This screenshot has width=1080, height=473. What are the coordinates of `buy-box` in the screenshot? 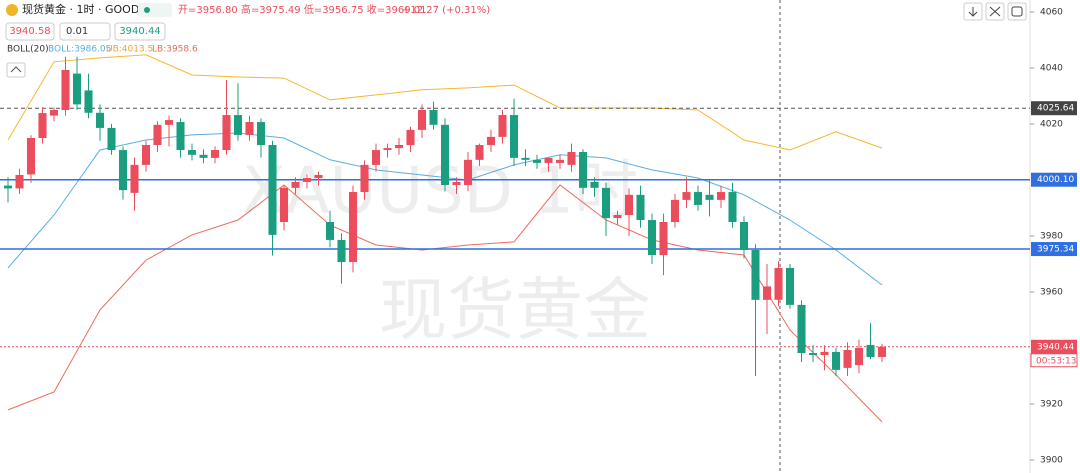 It's located at (140, 31).